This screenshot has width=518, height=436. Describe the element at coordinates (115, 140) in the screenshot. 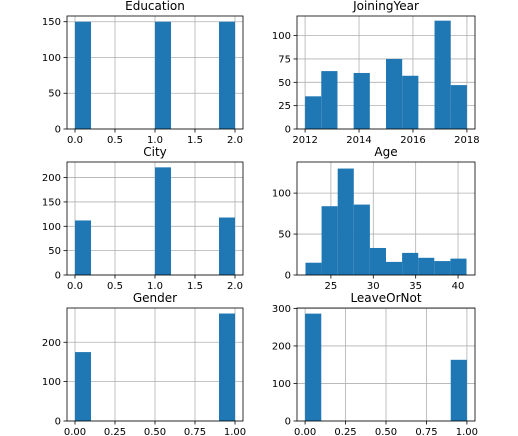

I see `education-xtick-label: 0.5` at that location.